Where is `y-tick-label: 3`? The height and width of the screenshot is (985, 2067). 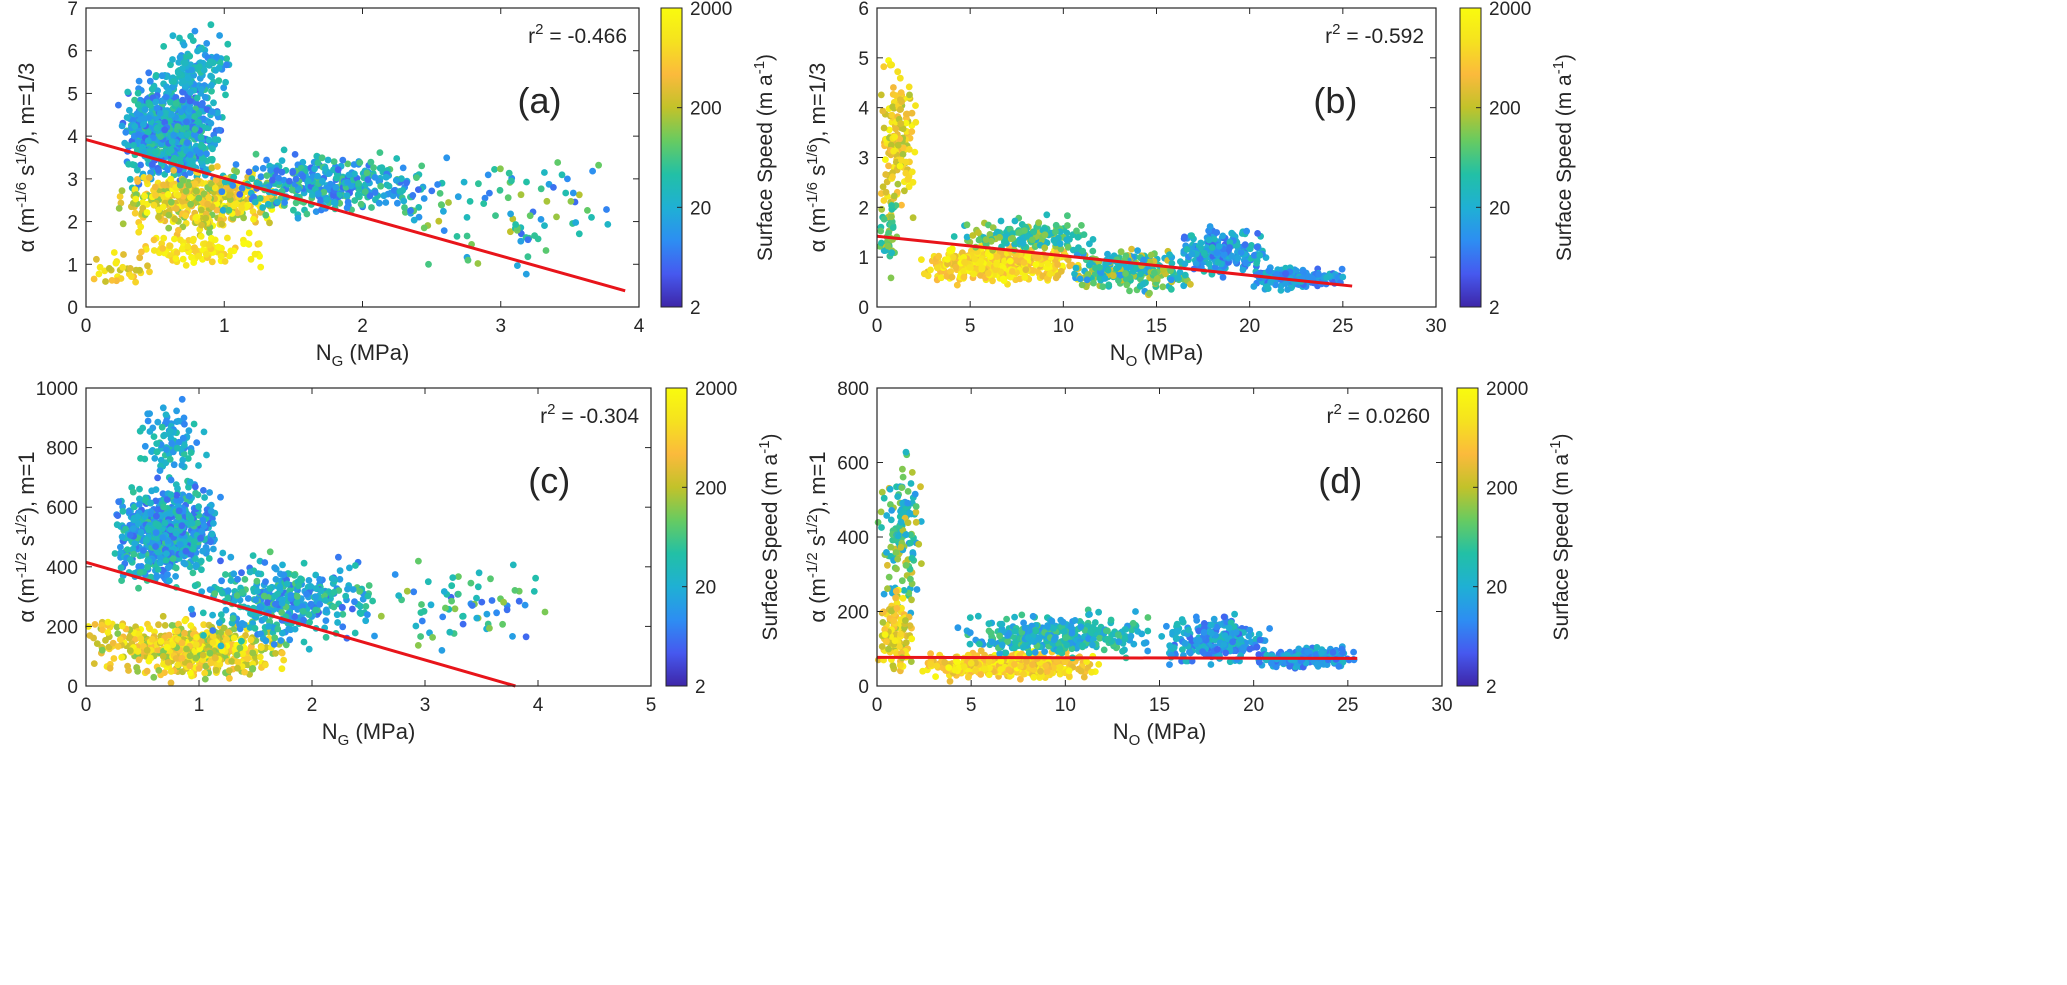
y-tick-label: 3 is located at coordinates (72, 180).